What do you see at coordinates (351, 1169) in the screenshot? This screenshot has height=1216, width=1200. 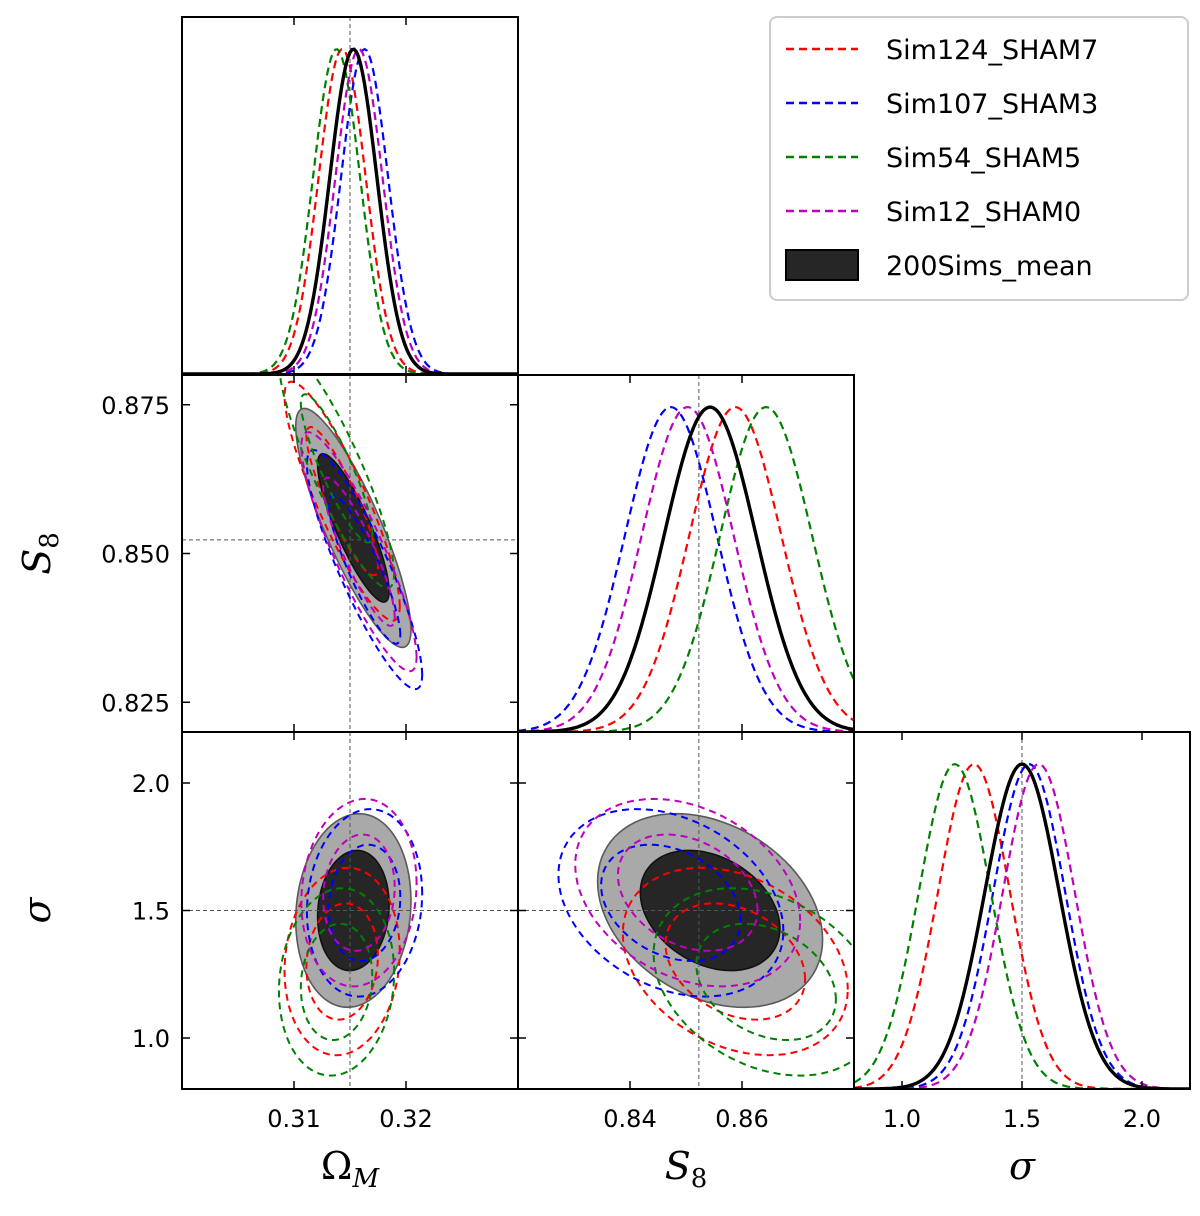 I see `x-axis-label-om: ΩM` at bounding box center [351, 1169].